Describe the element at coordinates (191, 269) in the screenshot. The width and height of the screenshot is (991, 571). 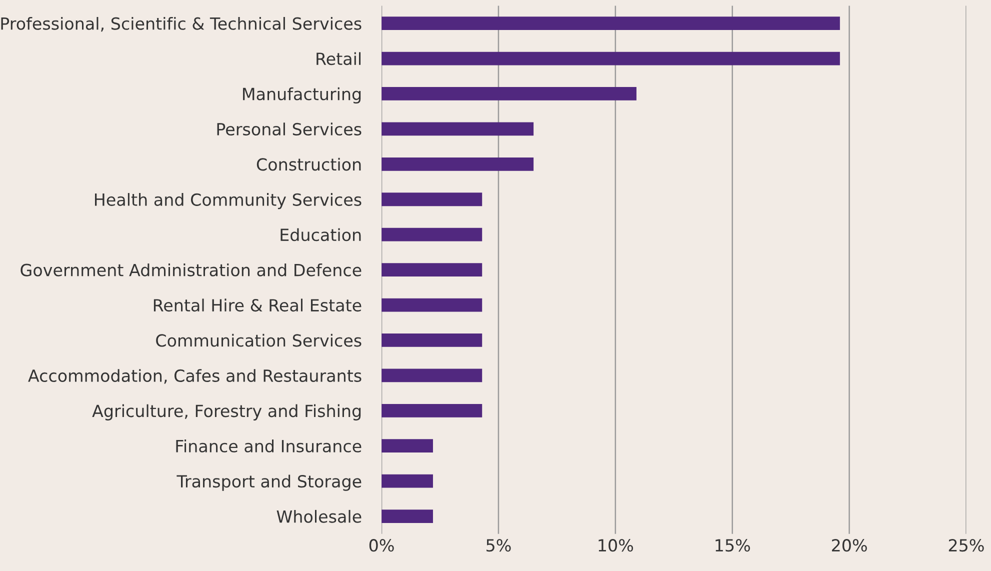
I see `y-tick-label: Government Administration and Defence` at that location.